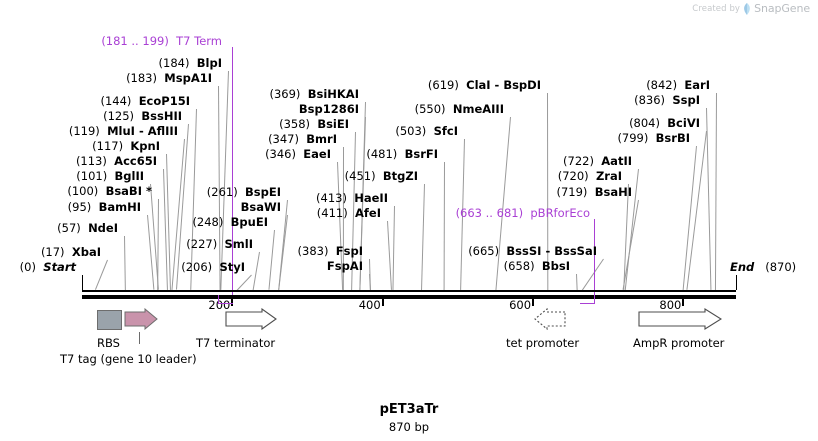 The width and height of the screenshot is (818, 441). Describe the element at coordinates (329, 109) in the screenshot. I see `enzyme-label-bsp1286i: Bsp1286I` at that location.